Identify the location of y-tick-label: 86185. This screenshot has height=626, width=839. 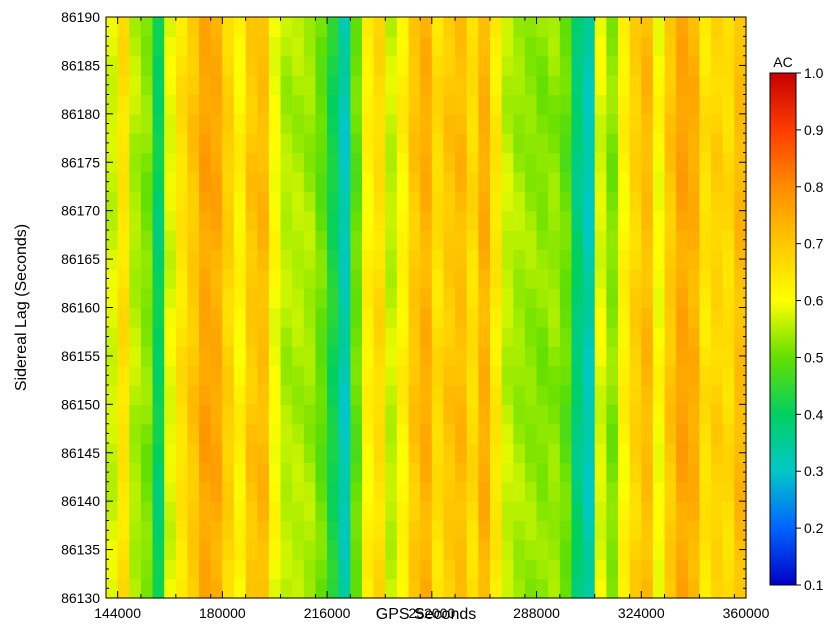
(80, 65).